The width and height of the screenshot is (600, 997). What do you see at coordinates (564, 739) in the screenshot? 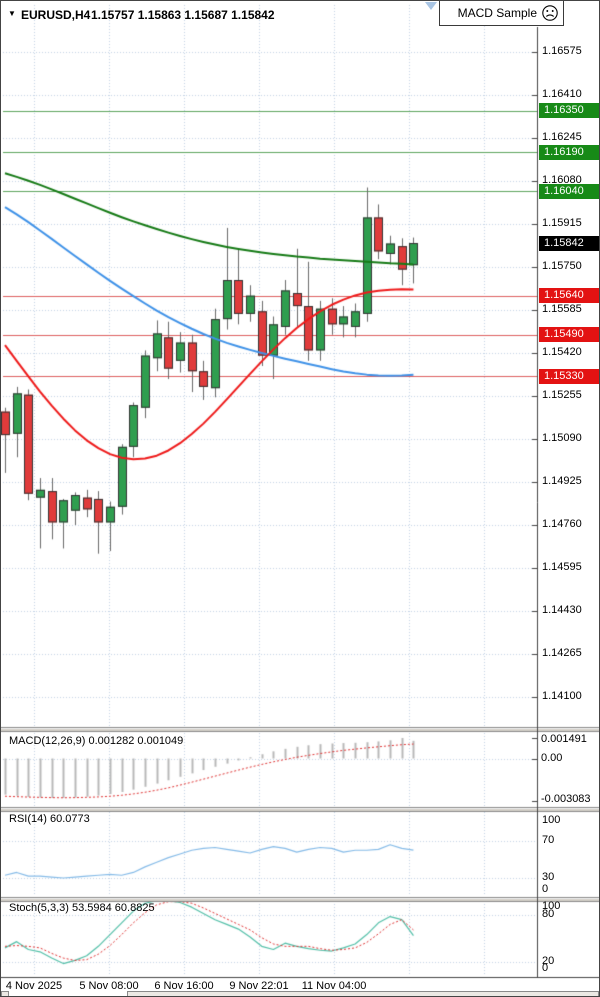
I see `macd-axis-label: 0.001491` at bounding box center [564, 739].